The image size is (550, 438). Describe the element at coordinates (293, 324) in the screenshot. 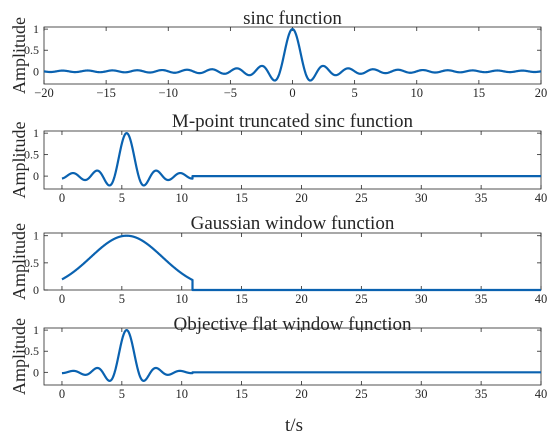

I see `subplot-title: Objective flat window function` at that location.